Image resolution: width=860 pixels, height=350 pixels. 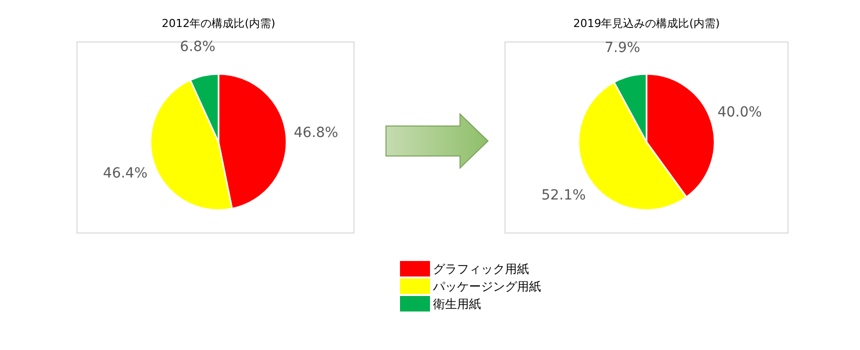 What do you see at coordinates (486, 287) in the screenshot?
I see `legend-label: パッケージング用紙` at bounding box center [486, 287].